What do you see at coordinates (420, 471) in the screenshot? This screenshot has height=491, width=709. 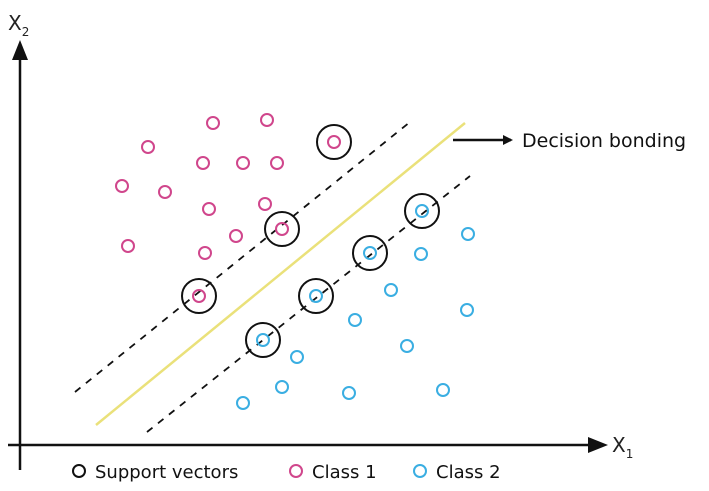 I see `legend-class2-icon` at bounding box center [420, 471].